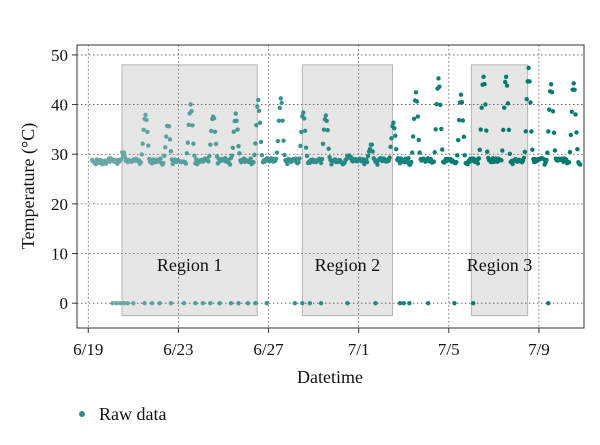 Image resolution: width=600 pixels, height=445 pixels. I want to click on y-tick-label: 30, so click(59, 154).